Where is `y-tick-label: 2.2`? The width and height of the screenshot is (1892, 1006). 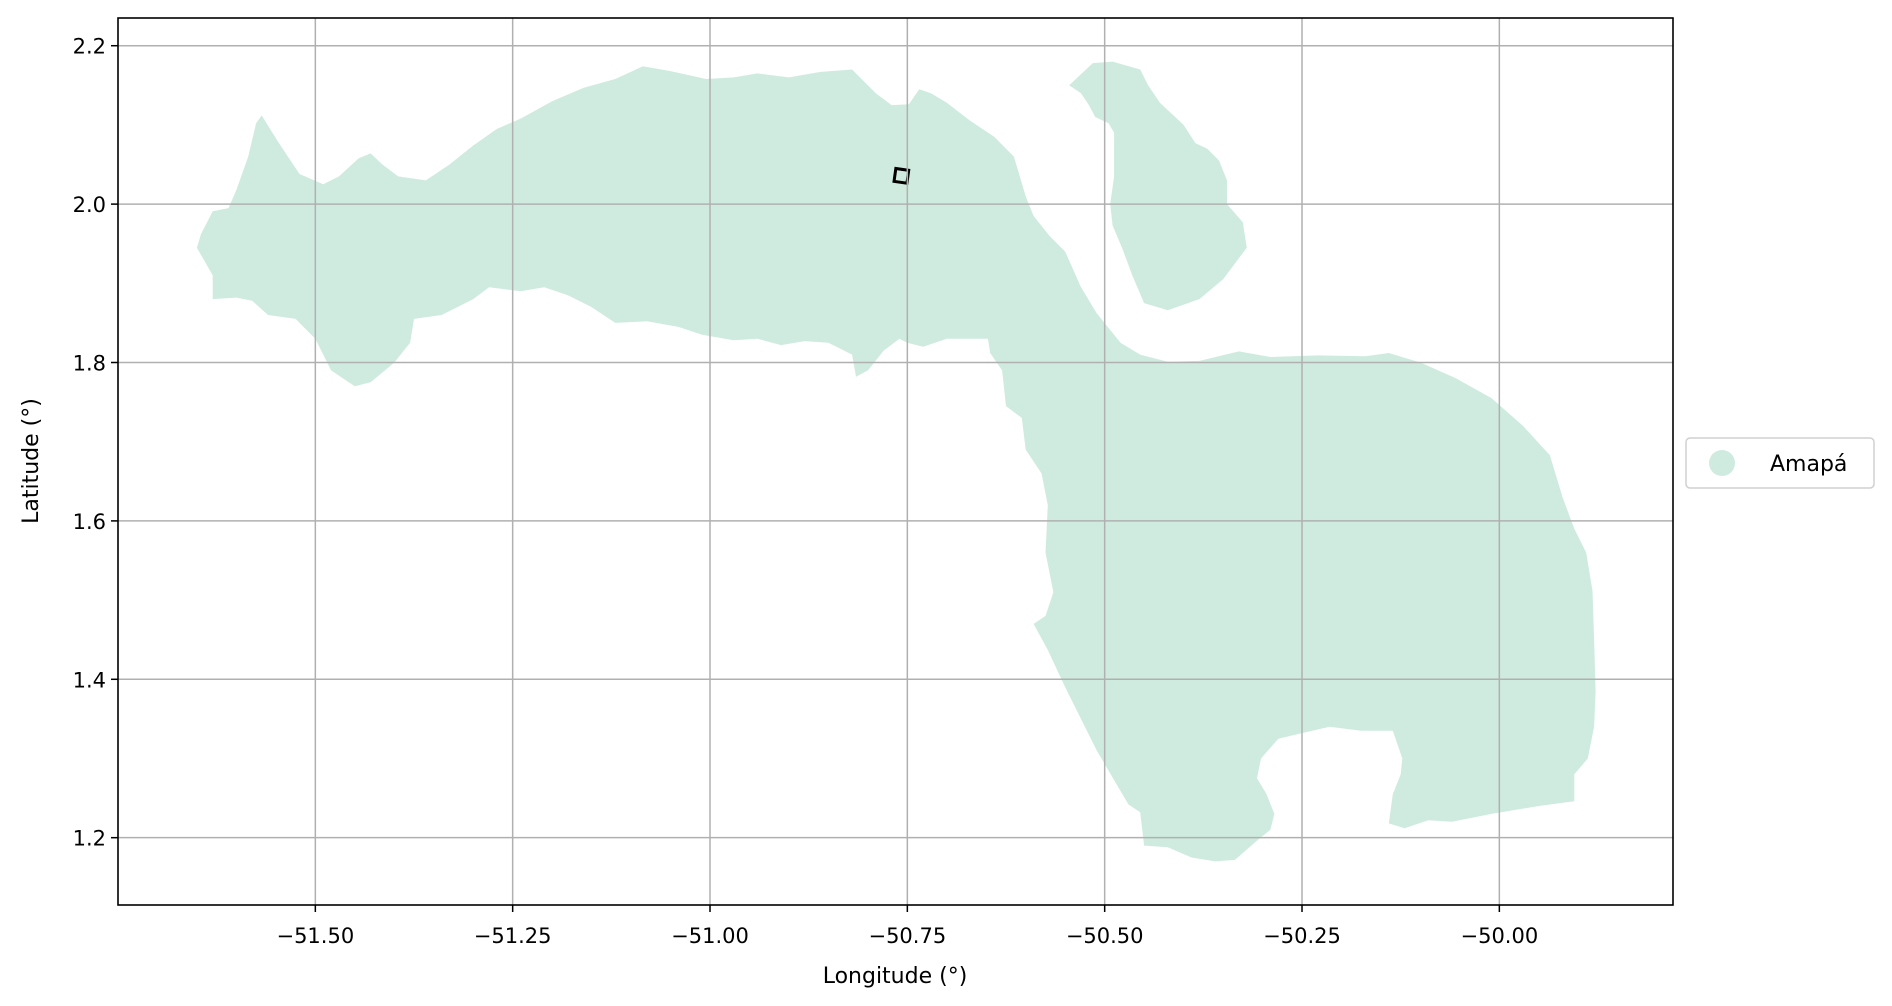 y-tick-label: 2.2 is located at coordinates (89, 47).